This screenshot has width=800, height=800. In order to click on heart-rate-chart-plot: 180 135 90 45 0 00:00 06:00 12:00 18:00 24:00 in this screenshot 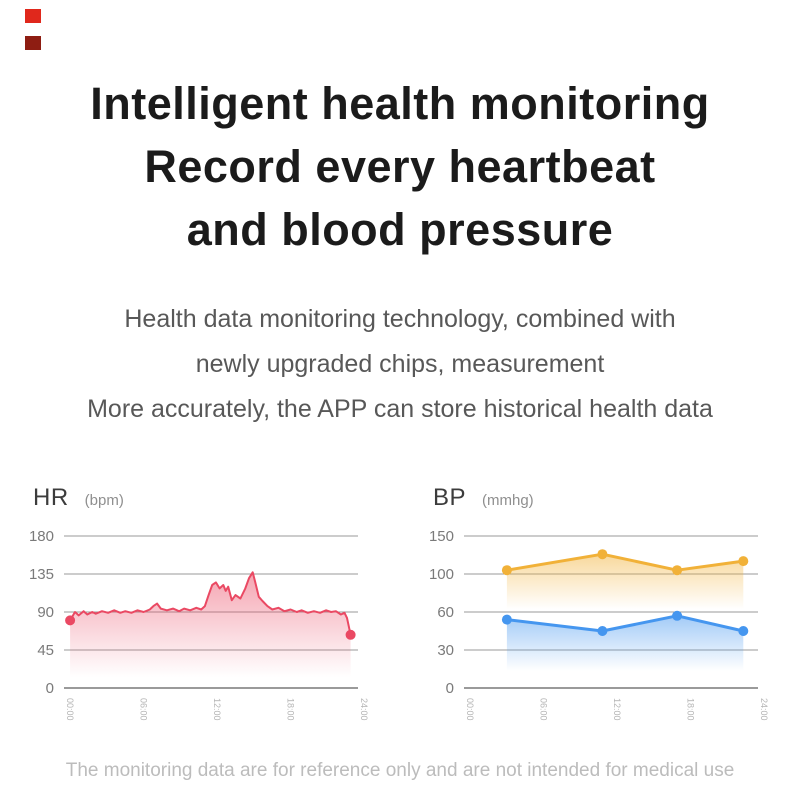, I will do `click(199, 624)`.